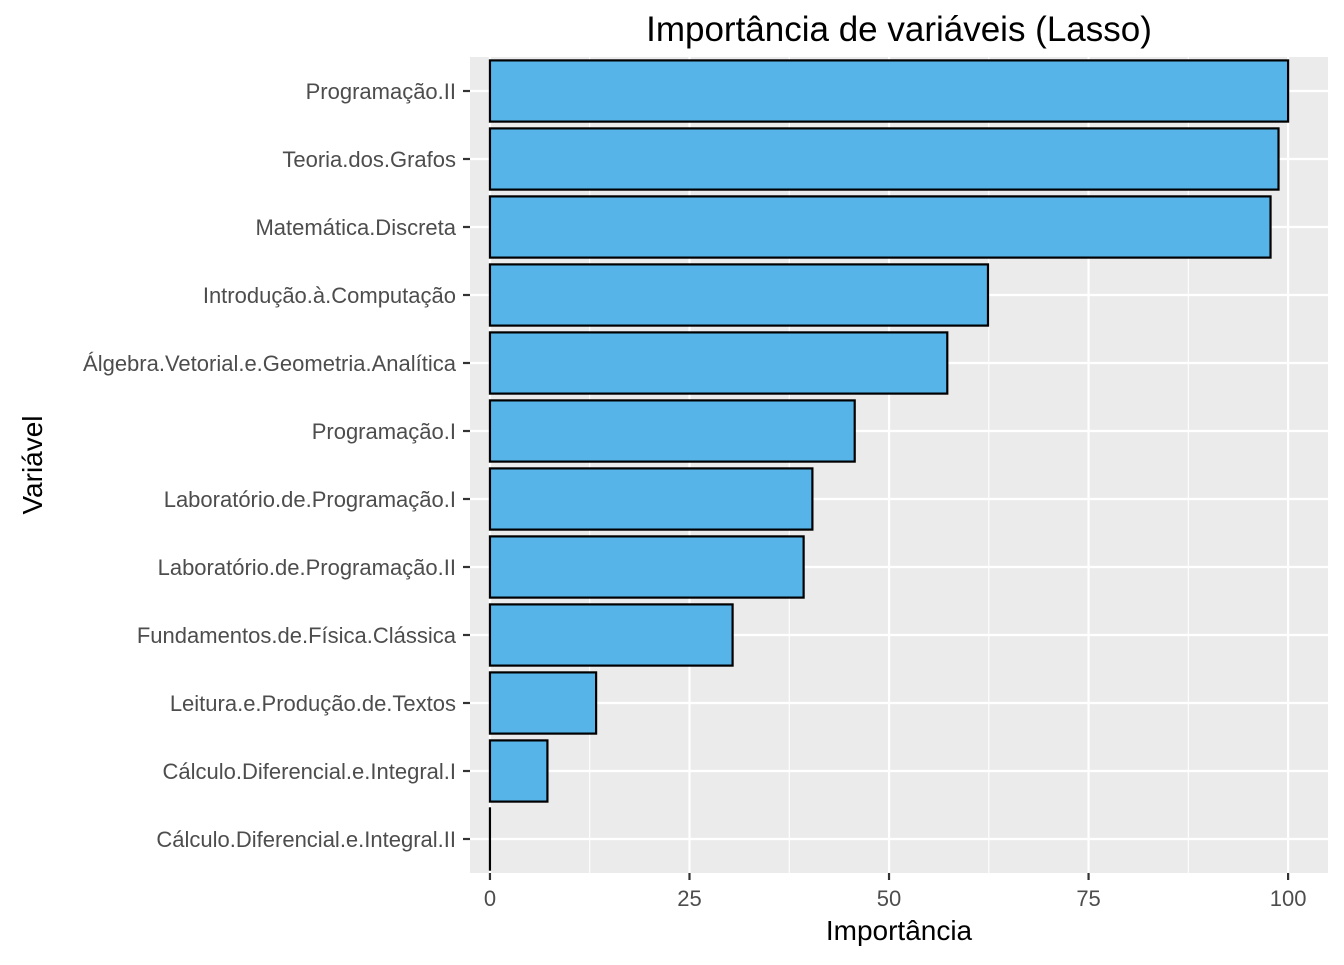 The width and height of the screenshot is (1344, 965). Describe the element at coordinates (899, 29) in the screenshot. I see `chart-title: Importância de variáveis (Lasso)` at that location.